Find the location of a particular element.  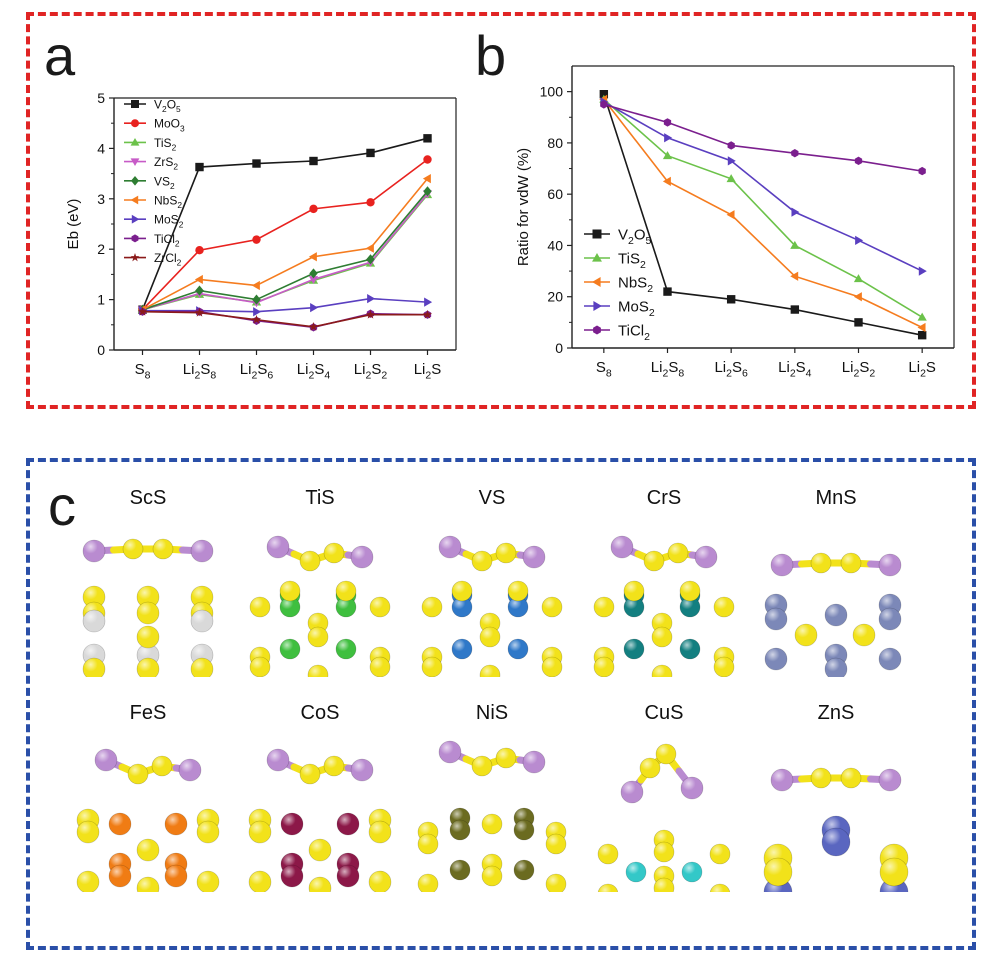

structure-fes: FeS is located at coordinates (148, 797).